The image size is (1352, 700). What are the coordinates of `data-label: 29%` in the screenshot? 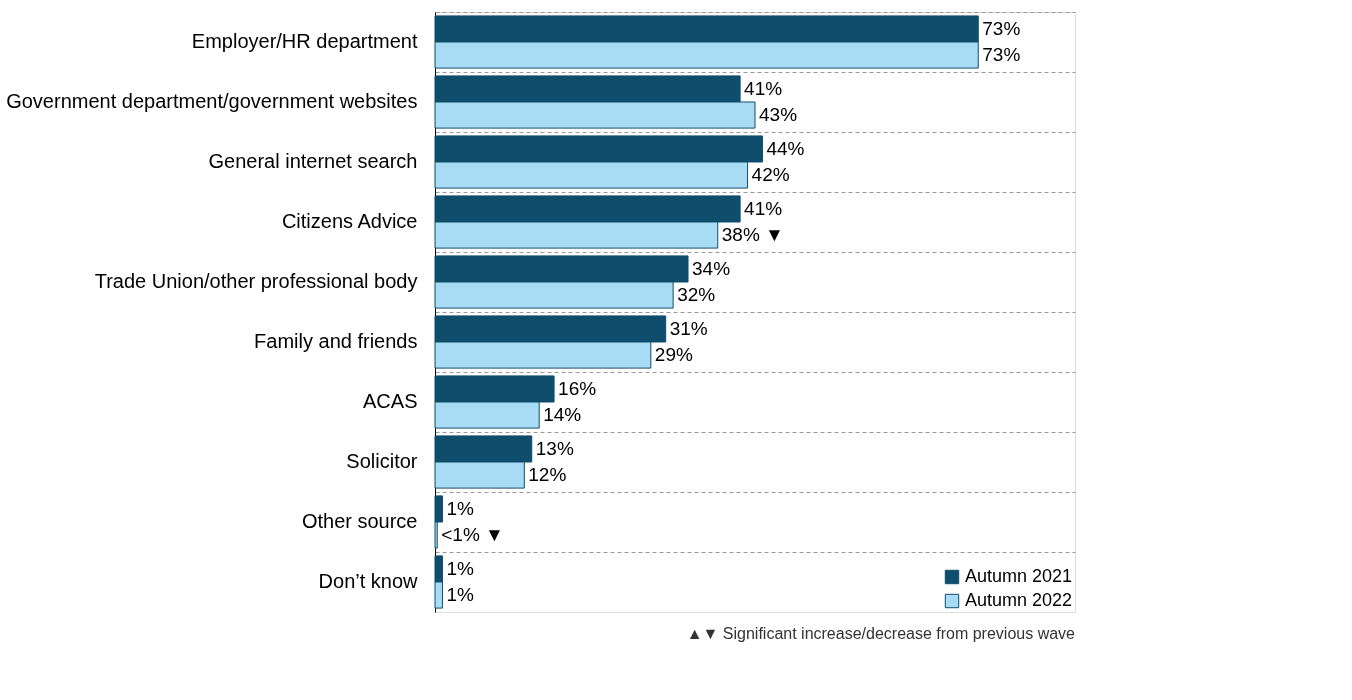 It's located at (673, 355).